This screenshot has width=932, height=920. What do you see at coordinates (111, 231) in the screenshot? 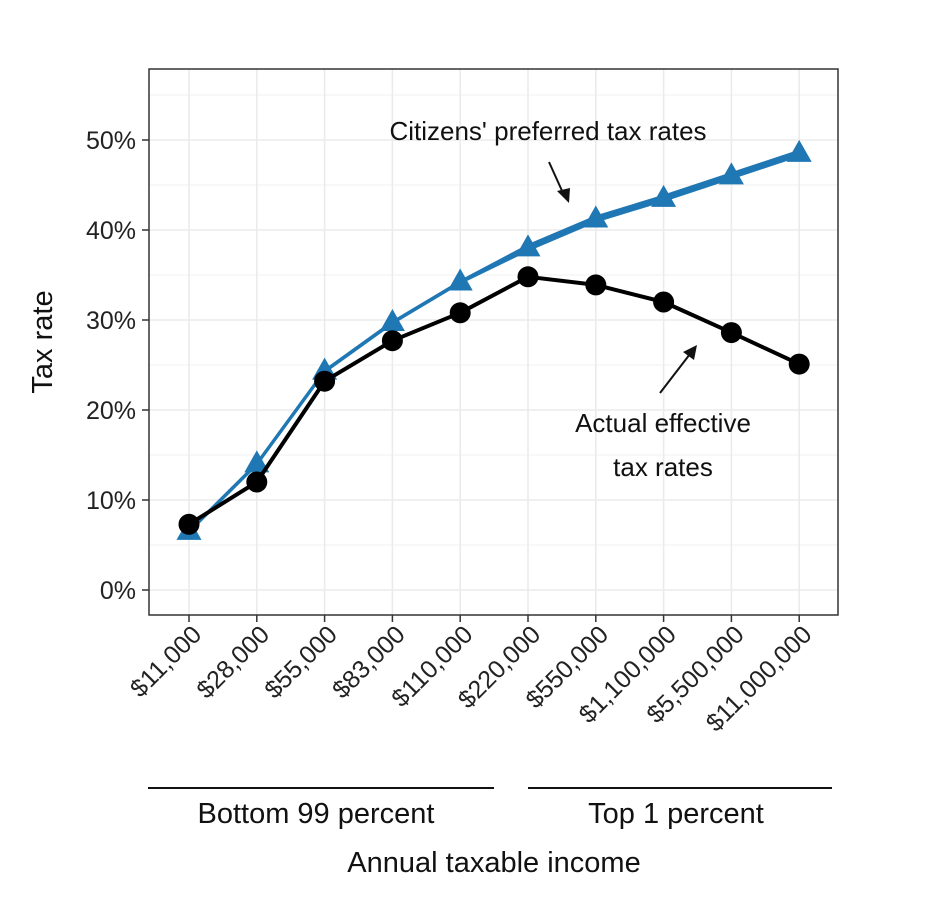
I see `y-tick-label: 40%` at bounding box center [111, 231].